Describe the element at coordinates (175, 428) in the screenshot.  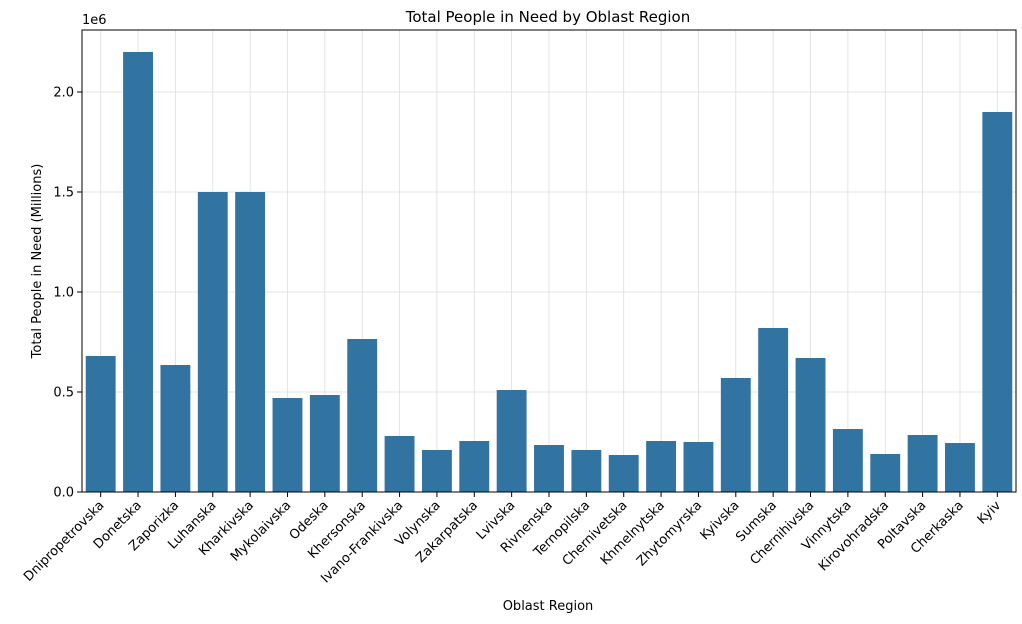
I see `bar-zaporizka` at that location.